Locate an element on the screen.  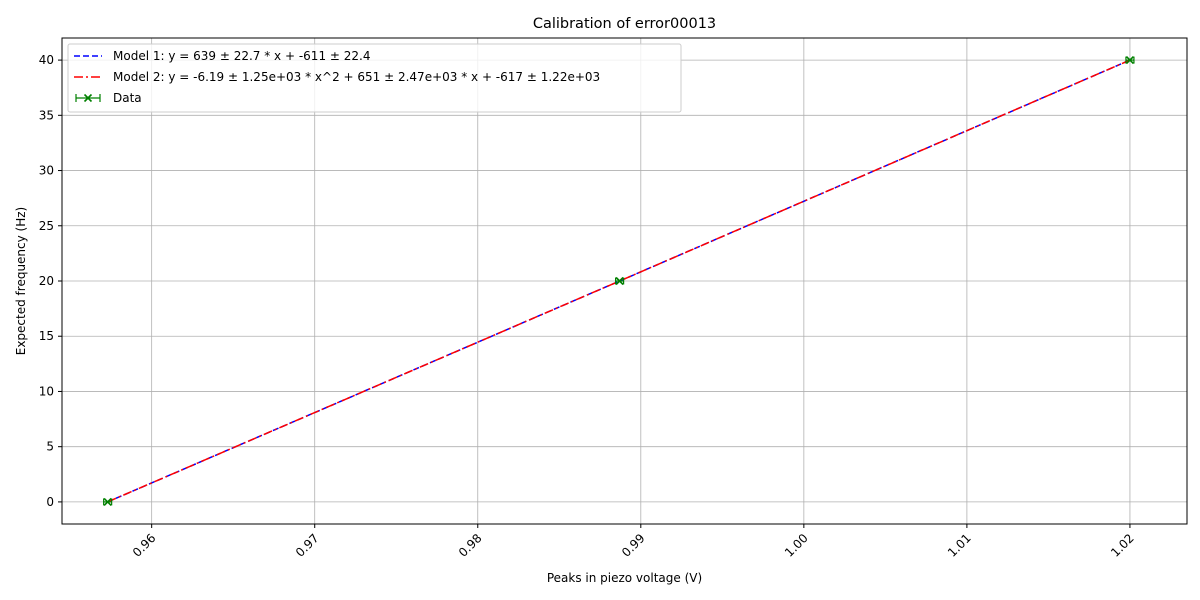
y-tick-label: 10 is located at coordinates (46, 391).